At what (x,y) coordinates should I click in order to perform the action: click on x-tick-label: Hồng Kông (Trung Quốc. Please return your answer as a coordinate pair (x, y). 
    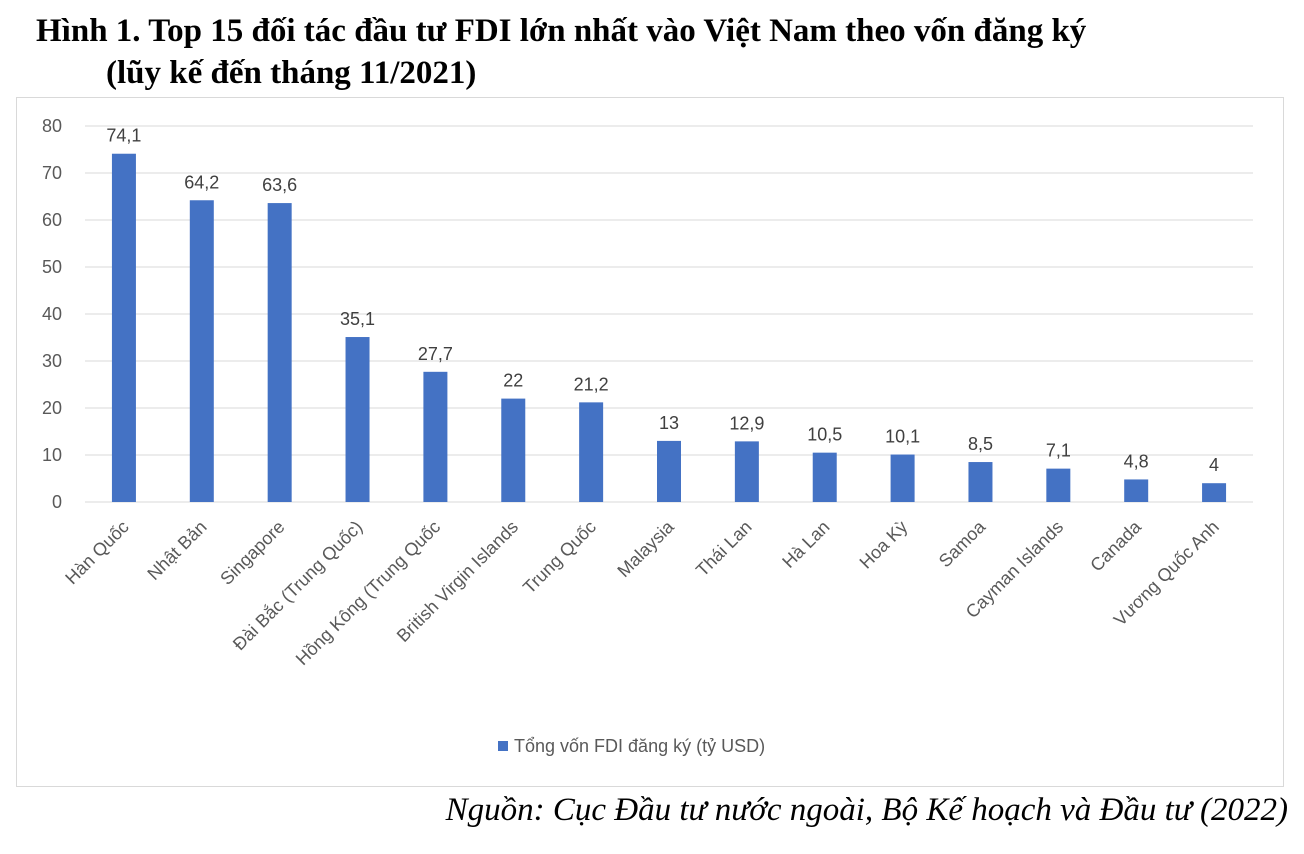
    Looking at the image, I should click on (368, 593).